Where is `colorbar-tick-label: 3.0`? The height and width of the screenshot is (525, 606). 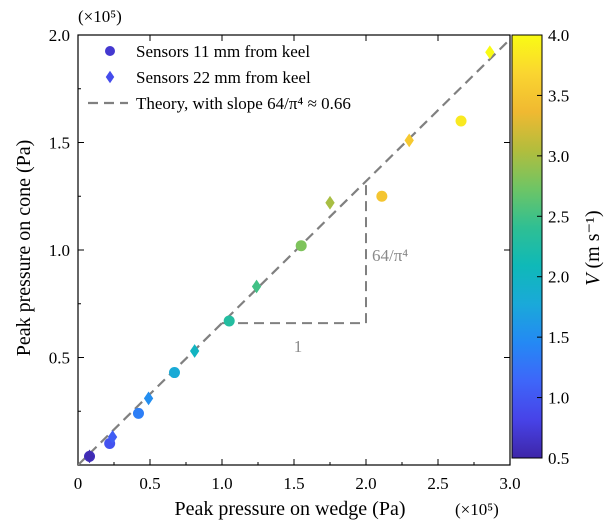
colorbar-tick-label: 3.0 is located at coordinates (558, 156).